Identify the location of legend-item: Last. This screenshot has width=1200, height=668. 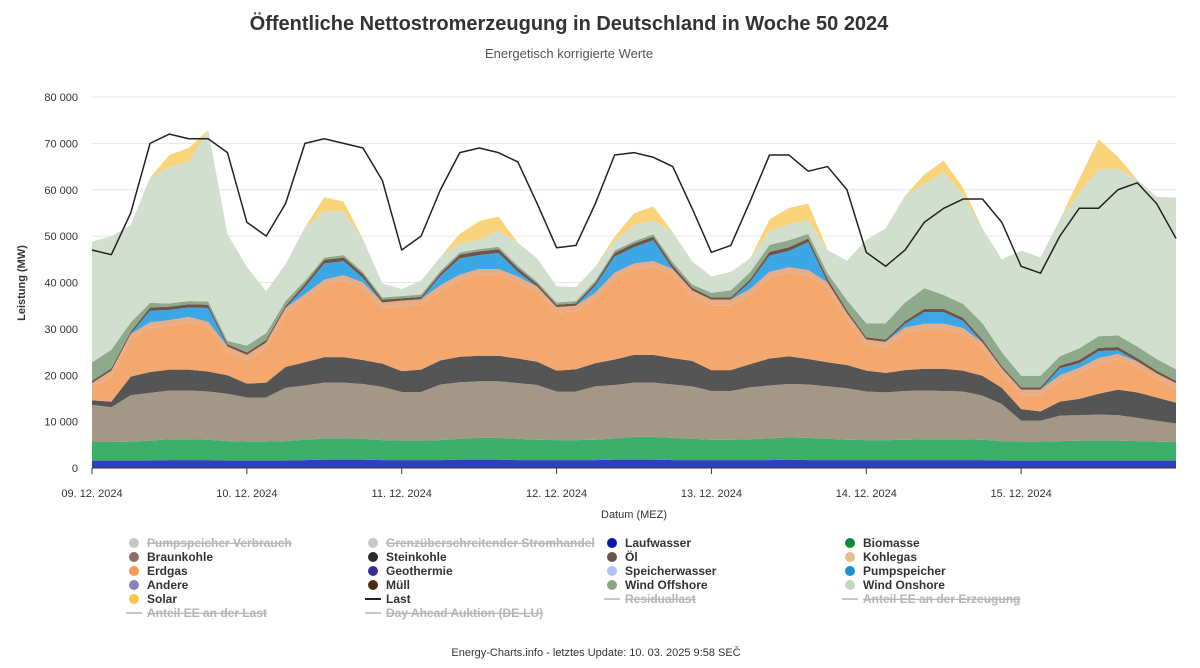
(388, 599).